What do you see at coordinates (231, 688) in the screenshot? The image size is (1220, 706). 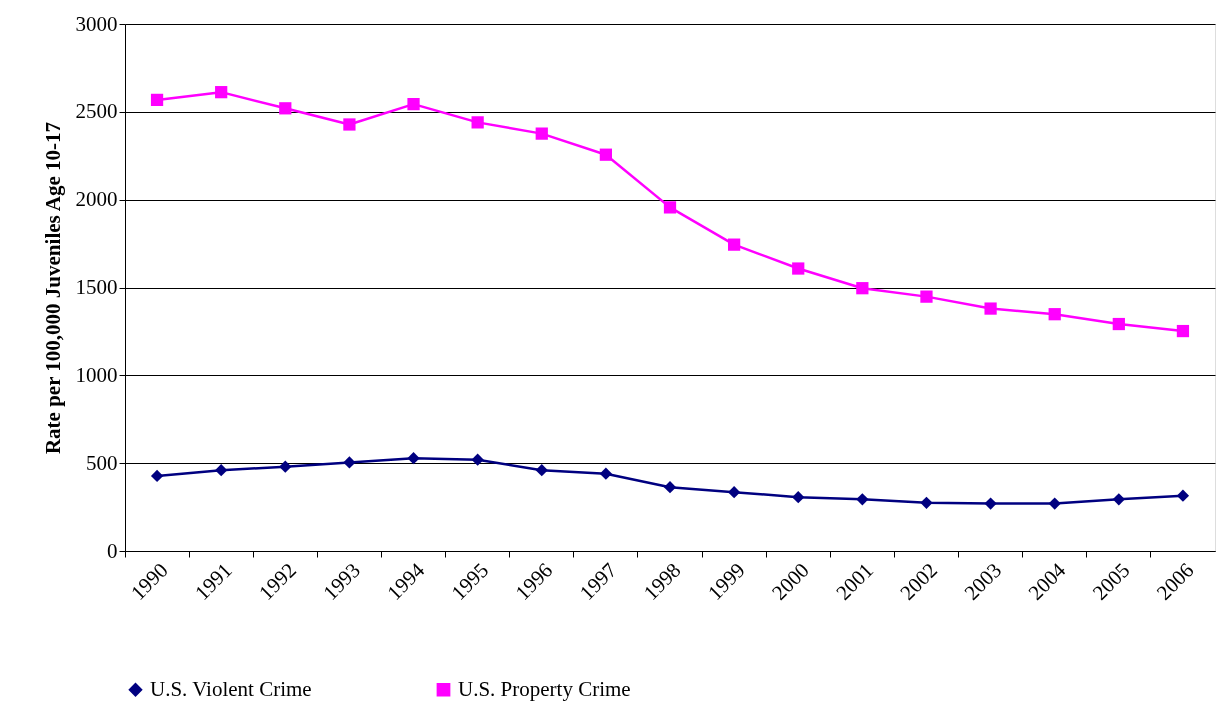 I see `legend-label: U.S. Violent Crime` at bounding box center [231, 688].